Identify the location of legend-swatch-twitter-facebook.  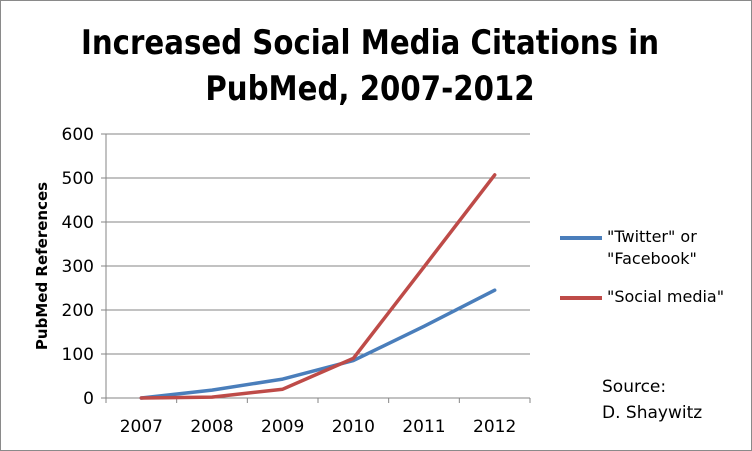
(581, 238).